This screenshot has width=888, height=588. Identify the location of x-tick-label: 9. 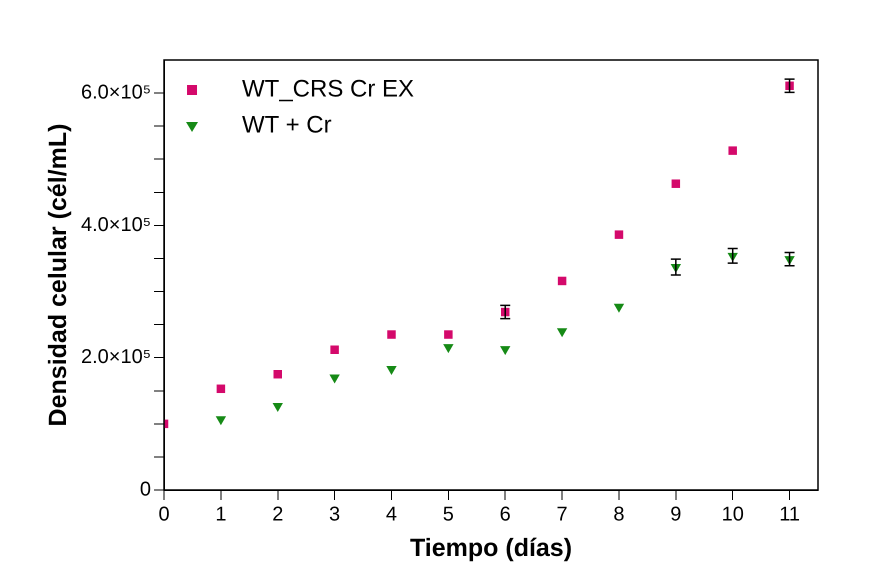
(676, 515).